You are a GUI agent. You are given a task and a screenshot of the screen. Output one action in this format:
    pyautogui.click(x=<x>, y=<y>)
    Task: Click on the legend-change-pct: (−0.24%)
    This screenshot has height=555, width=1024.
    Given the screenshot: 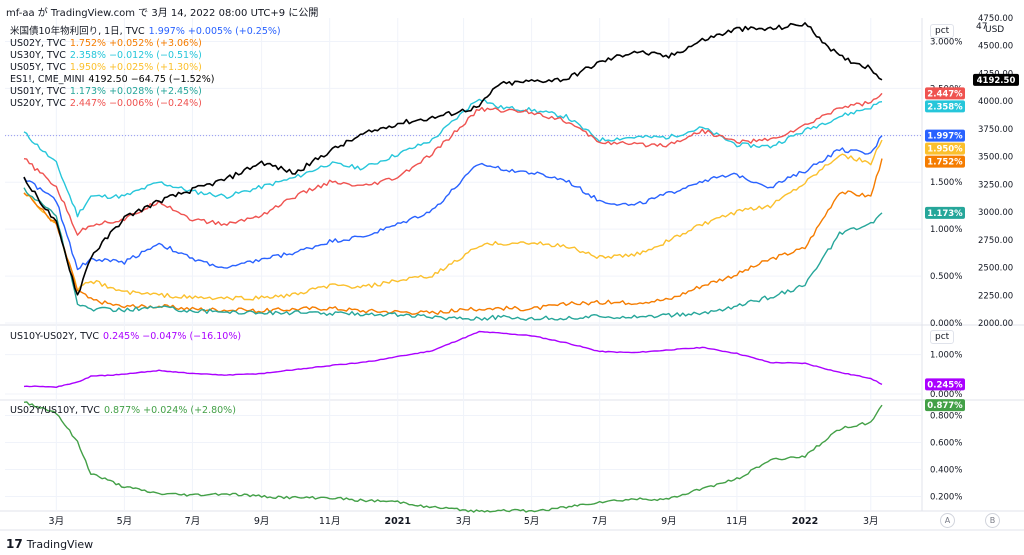 What is the action you would take?
    pyautogui.click(x=179, y=103)
    